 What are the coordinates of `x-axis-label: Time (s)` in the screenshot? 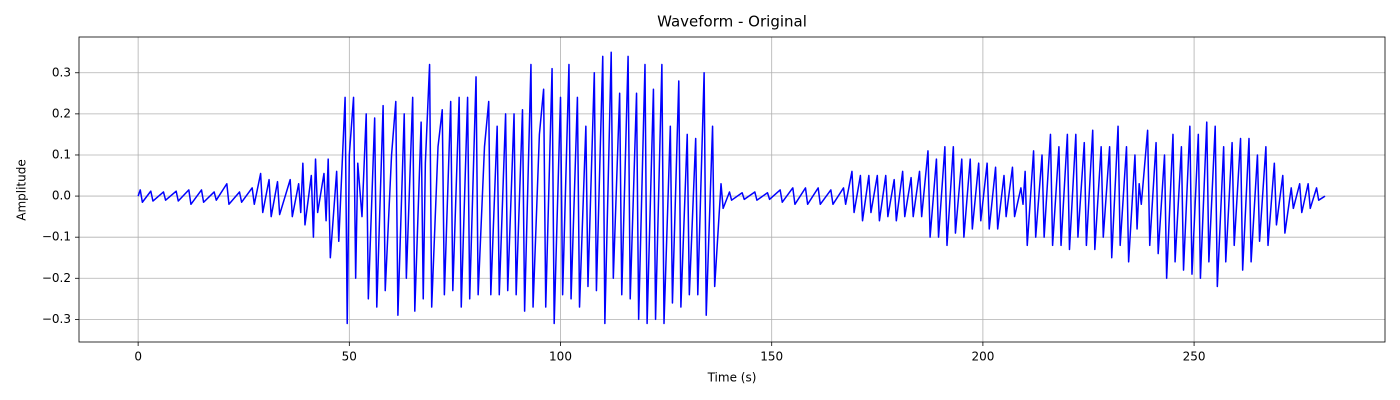 It's located at (732, 378).